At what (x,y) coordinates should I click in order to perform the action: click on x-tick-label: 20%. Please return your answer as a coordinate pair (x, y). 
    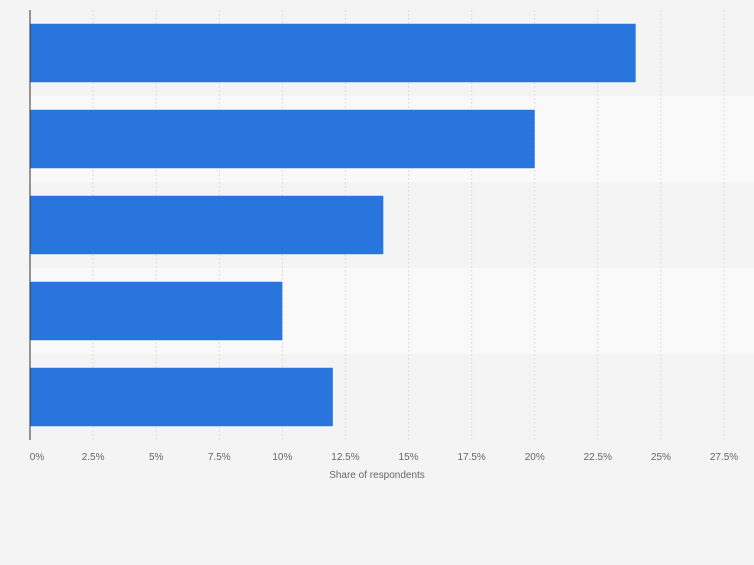
    Looking at the image, I should click on (535, 457).